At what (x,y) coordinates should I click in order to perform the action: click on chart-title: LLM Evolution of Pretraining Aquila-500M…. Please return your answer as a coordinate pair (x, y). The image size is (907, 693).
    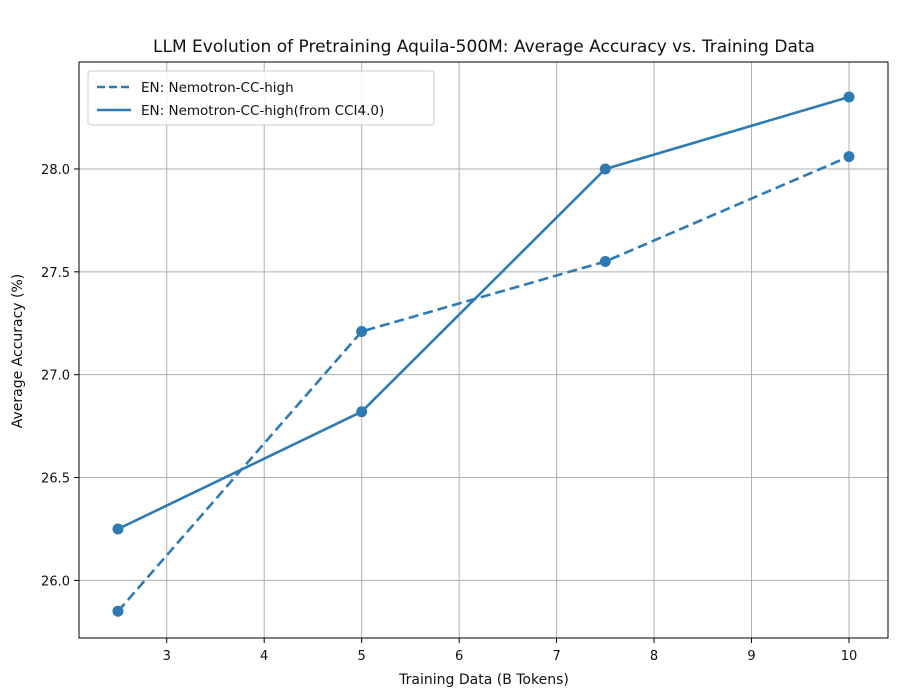
    Looking at the image, I should click on (484, 47).